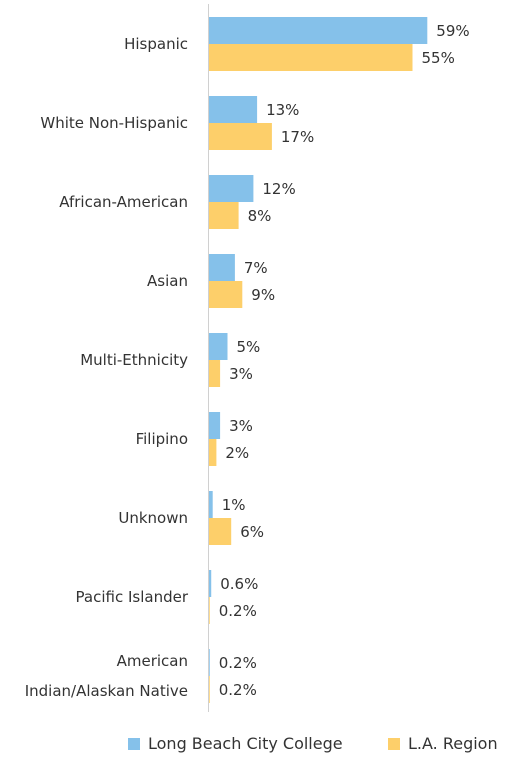 The width and height of the screenshot is (522, 782). What do you see at coordinates (161, 439) in the screenshot?
I see `category-label: Filipino` at bounding box center [161, 439].